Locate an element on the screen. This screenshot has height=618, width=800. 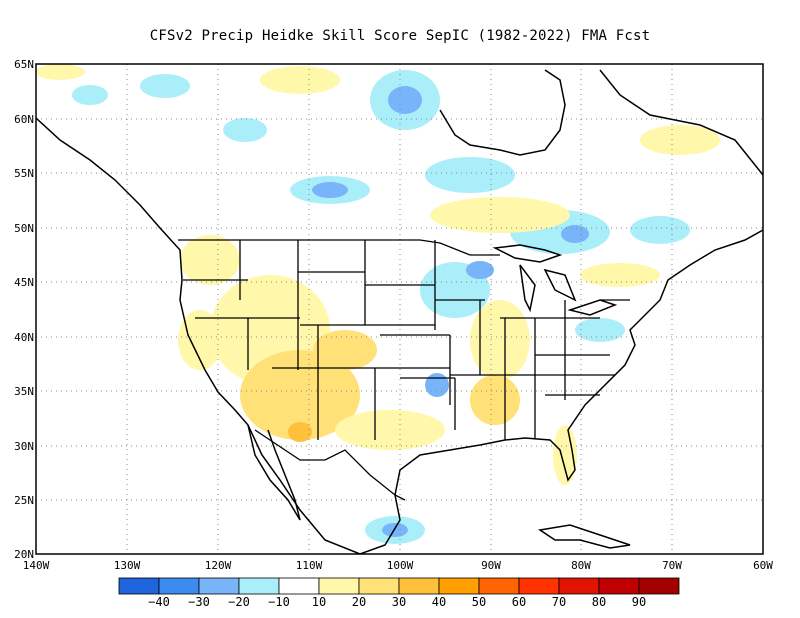
colorbar-tick-label: −40 is located at coordinates (159, 602).